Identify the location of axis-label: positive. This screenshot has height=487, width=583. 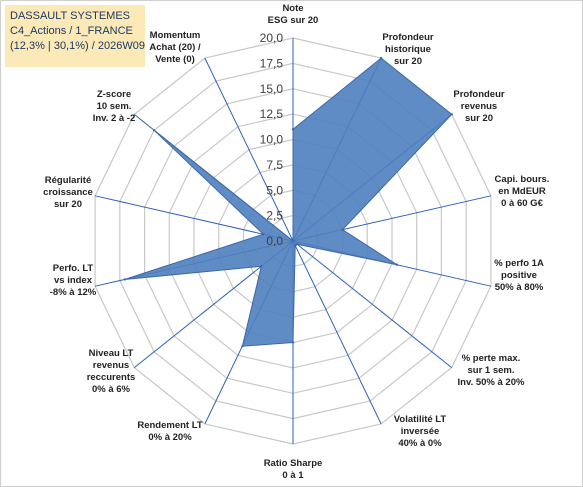
(519, 275).